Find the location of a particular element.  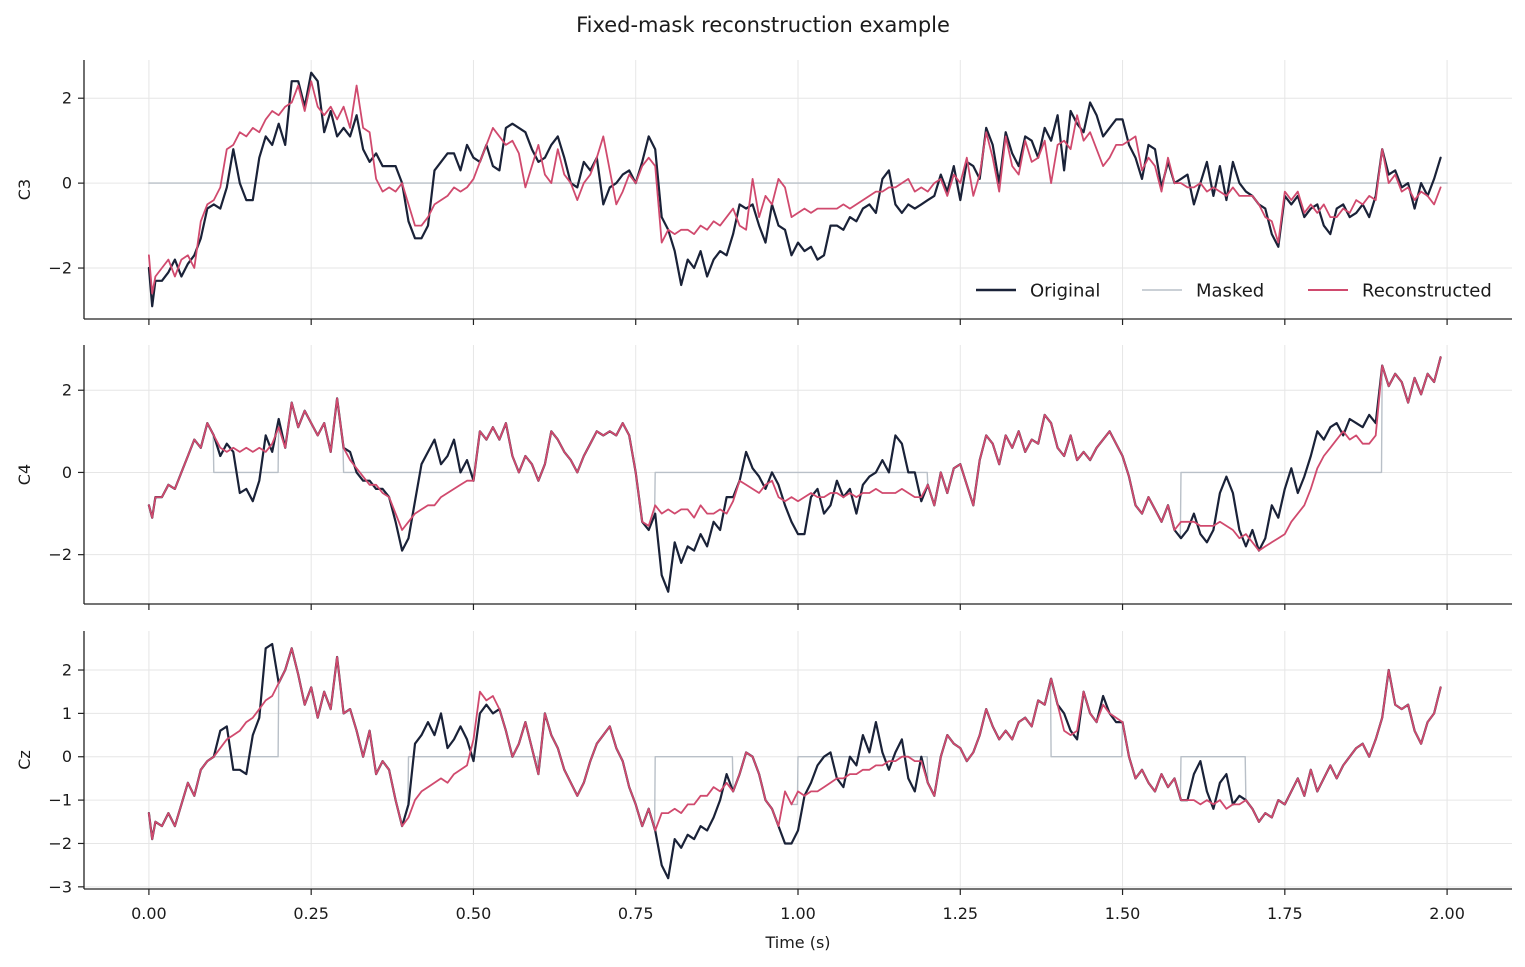

legend-label-reconstructed: Reconstructed is located at coordinates (1427, 291).